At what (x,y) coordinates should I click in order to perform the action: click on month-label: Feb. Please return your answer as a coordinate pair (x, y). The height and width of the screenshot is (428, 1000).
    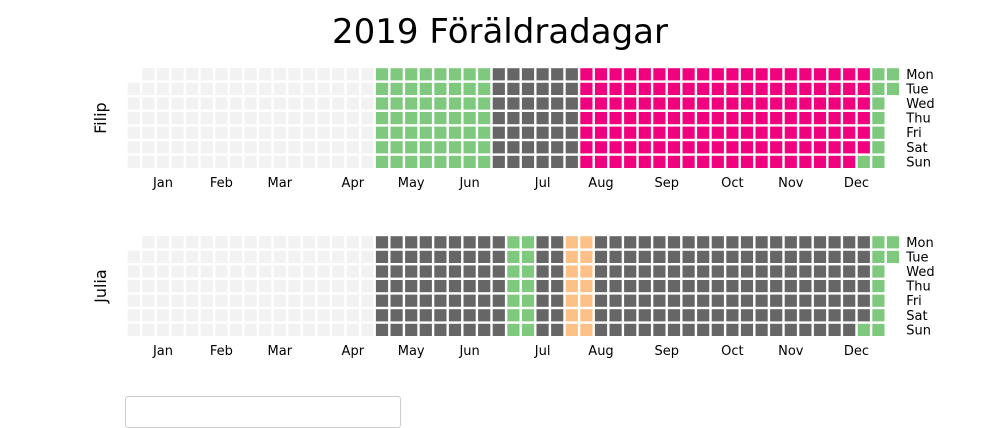
    Looking at the image, I should click on (221, 183).